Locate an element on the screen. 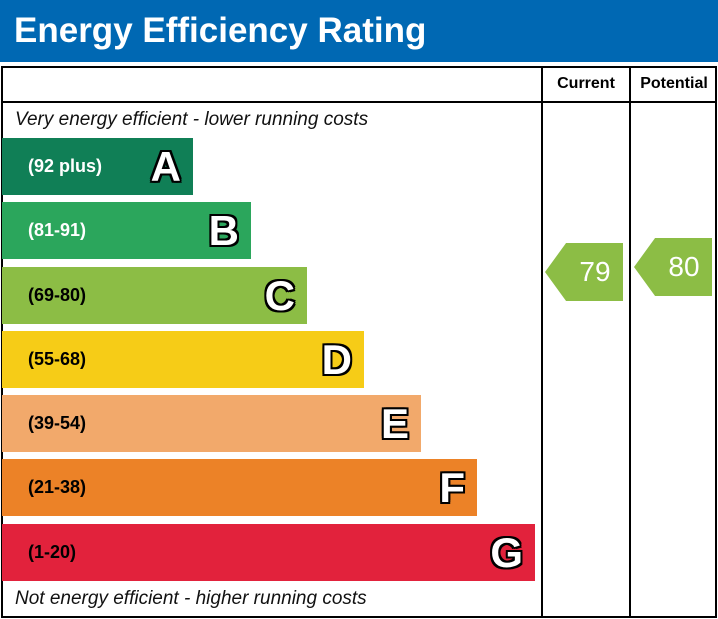  band-d: (55-68) D is located at coordinates (183, 359).